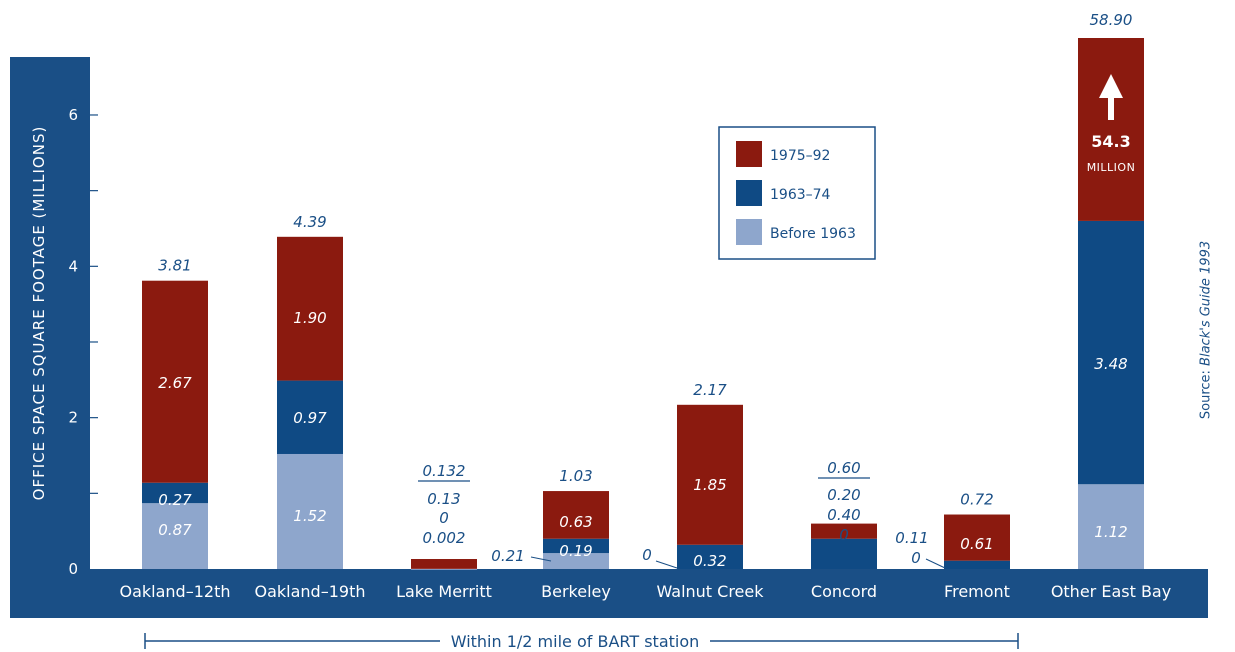 The height and width of the screenshot is (652, 1235). What do you see at coordinates (175, 530) in the screenshot?
I see `data-label: 0.87` at bounding box center [175, 530].